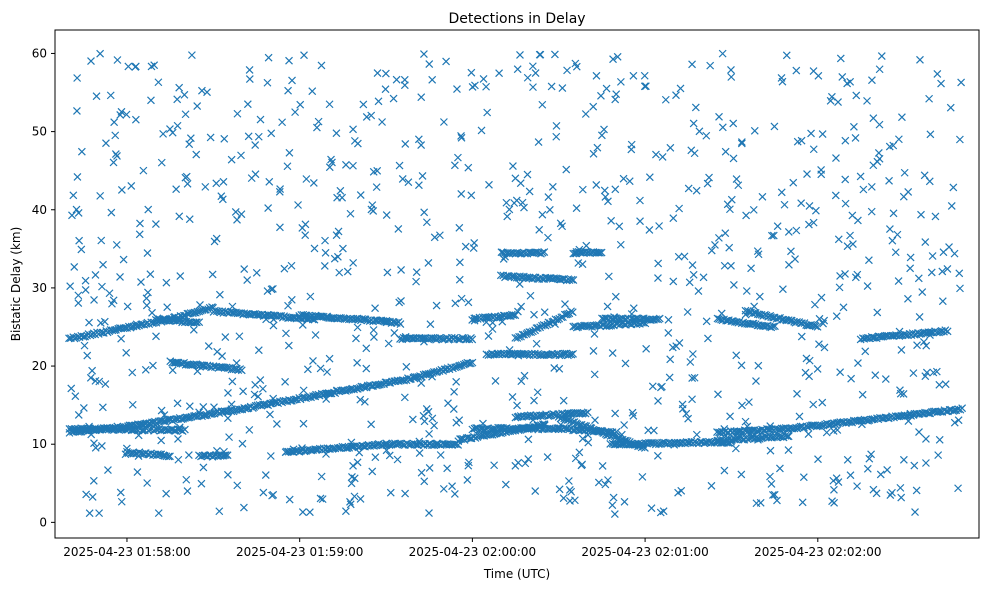 The height and width of the screenshot is (590, 989). Describe the element at coordinates (43, 522) in the screenshot. I see `y-tick-label: 0` at that location.